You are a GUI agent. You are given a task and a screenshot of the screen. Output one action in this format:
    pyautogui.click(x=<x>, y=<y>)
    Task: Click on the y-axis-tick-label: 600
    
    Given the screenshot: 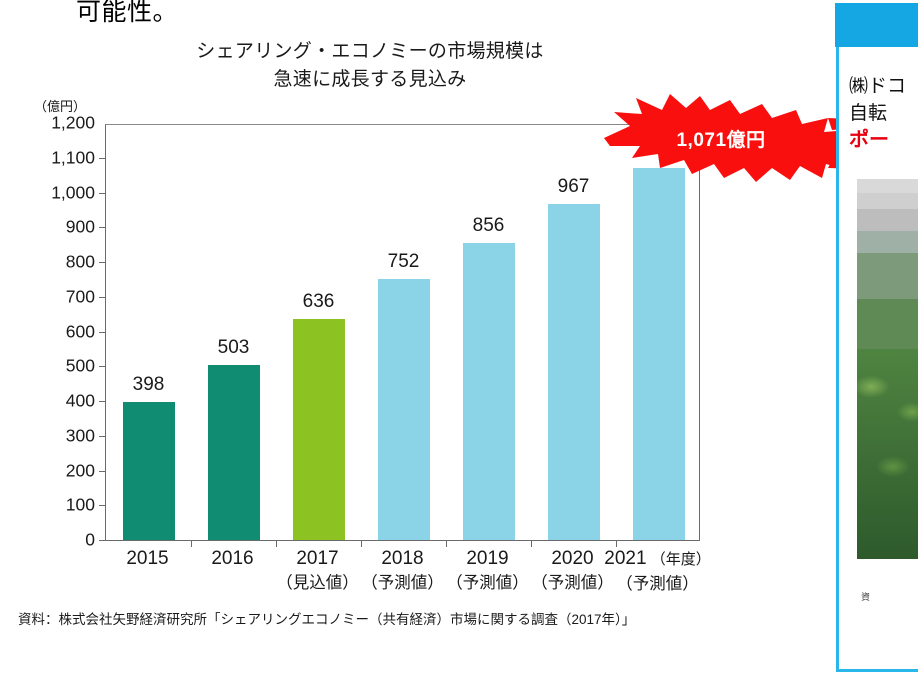 What is the action you would take?
    pyautogui.click(x=80, y=331)
    